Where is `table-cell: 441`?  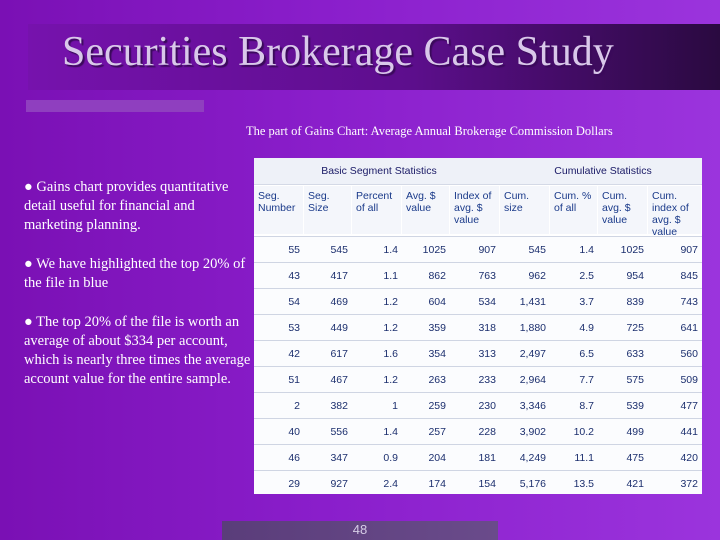
table-cell: 441 is located at coordinates (689, 432).